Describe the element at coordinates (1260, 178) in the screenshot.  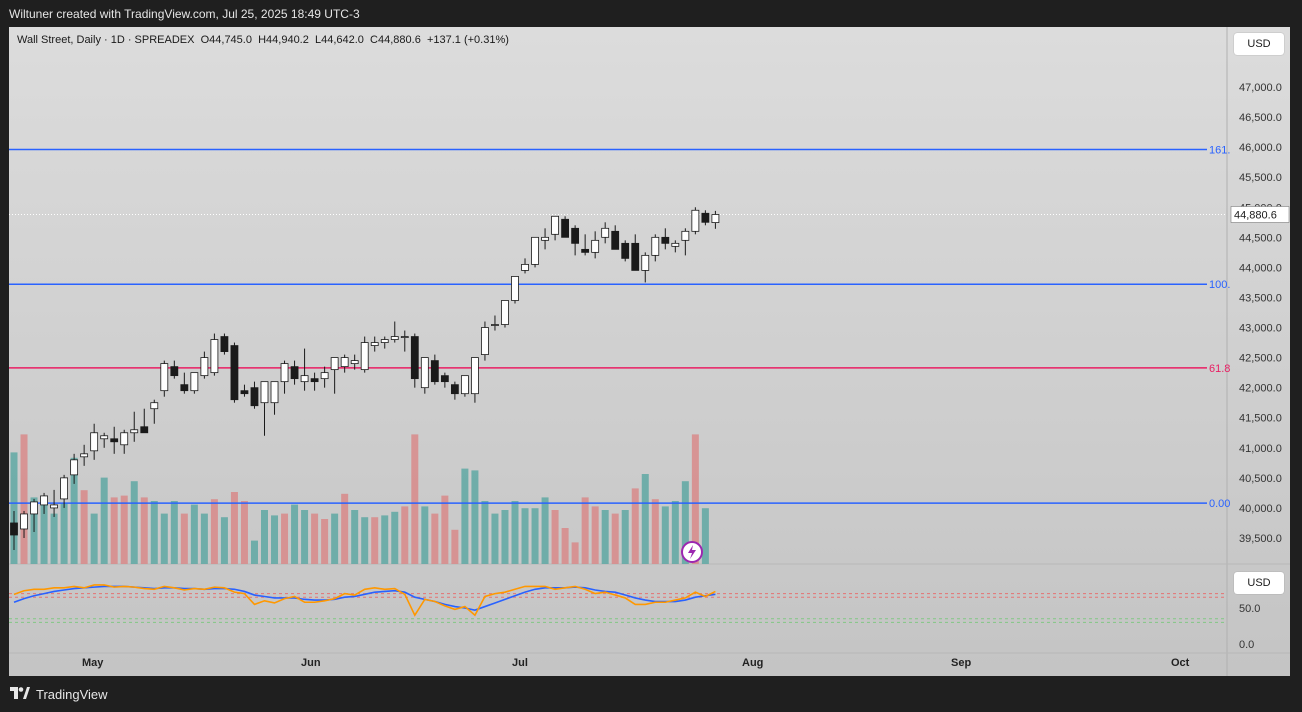
I see `y-tick-label: 45,500.0` at that location.